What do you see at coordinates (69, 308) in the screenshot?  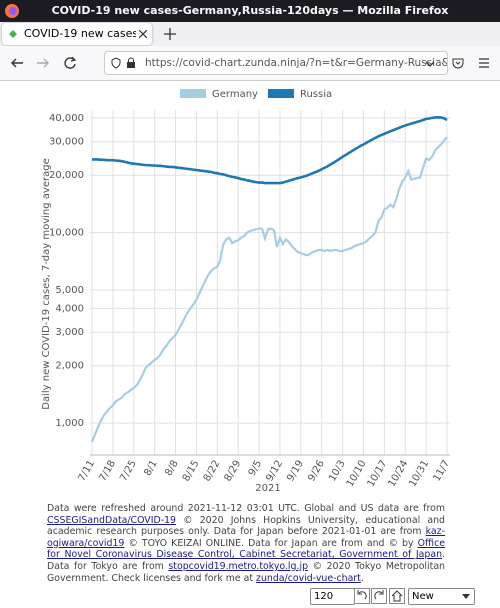 I see `y-tick-label: 4,000` at bounding box center [69, 308].